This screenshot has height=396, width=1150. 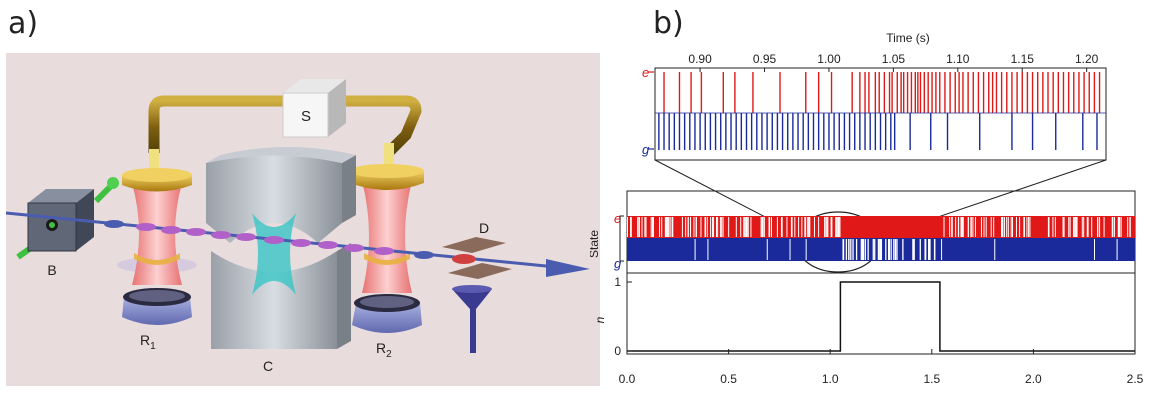 I want to click on n-tick-label: 0, so click(x=617, y=351).